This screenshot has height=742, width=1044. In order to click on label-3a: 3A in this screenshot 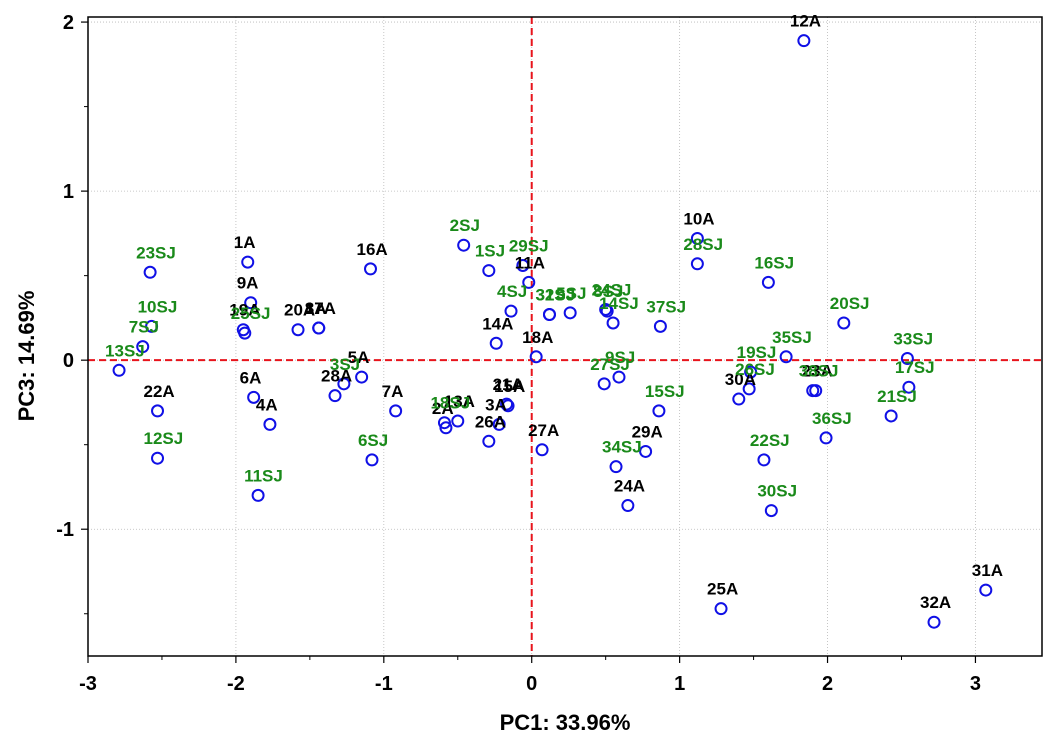, I will do `click(496, 404)`.